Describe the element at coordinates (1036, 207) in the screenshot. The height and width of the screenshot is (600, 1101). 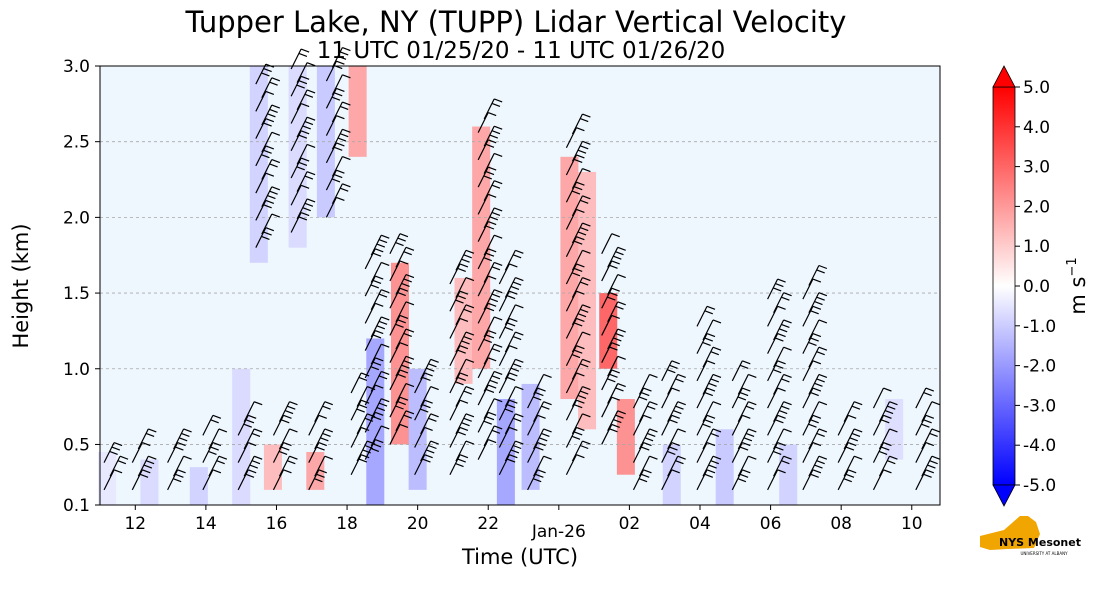
I see `colorbar-tick-label: 2.0` at that location.